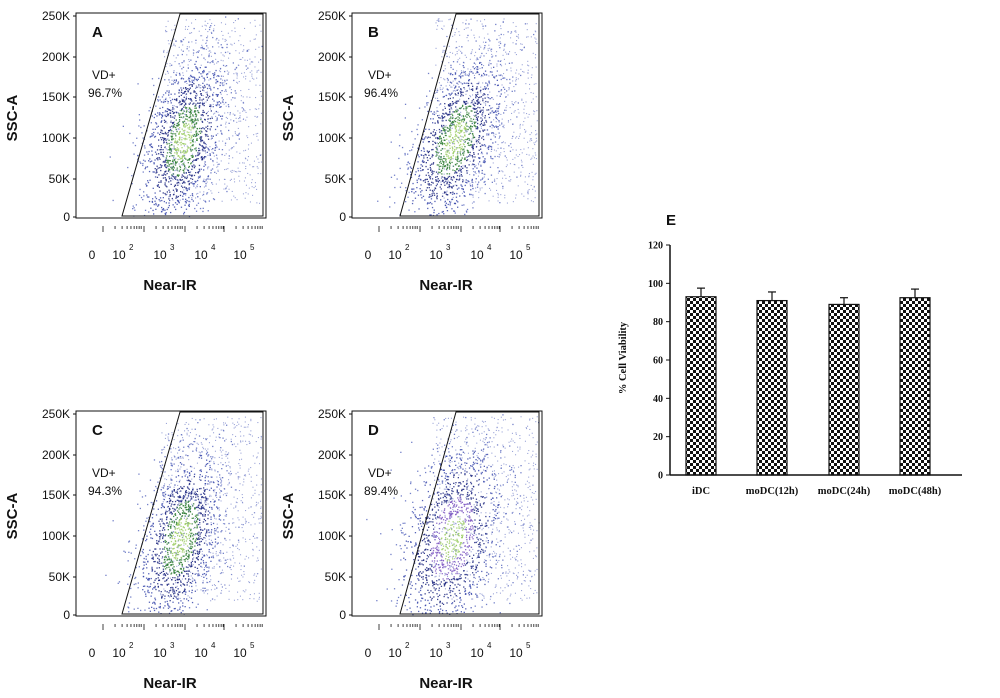 The image size is (1000, 698). Describe the element at coordinates (97, 430) in the screenshot. I see `panel-letter: C` at that location.